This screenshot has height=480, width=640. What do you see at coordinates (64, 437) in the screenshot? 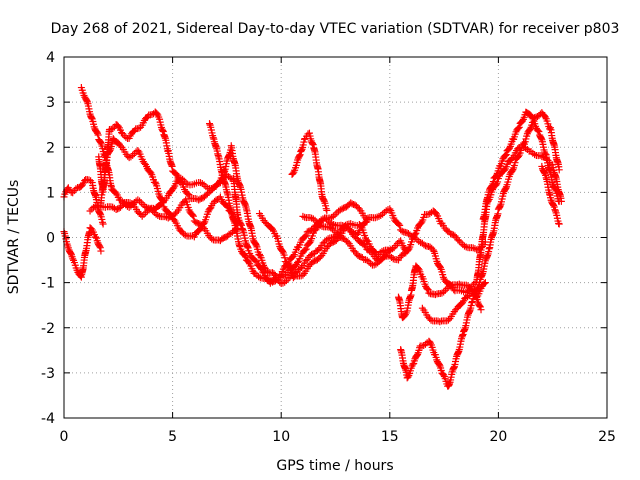
I see `x-tick-label: 0` at bounding box center [64, 437].